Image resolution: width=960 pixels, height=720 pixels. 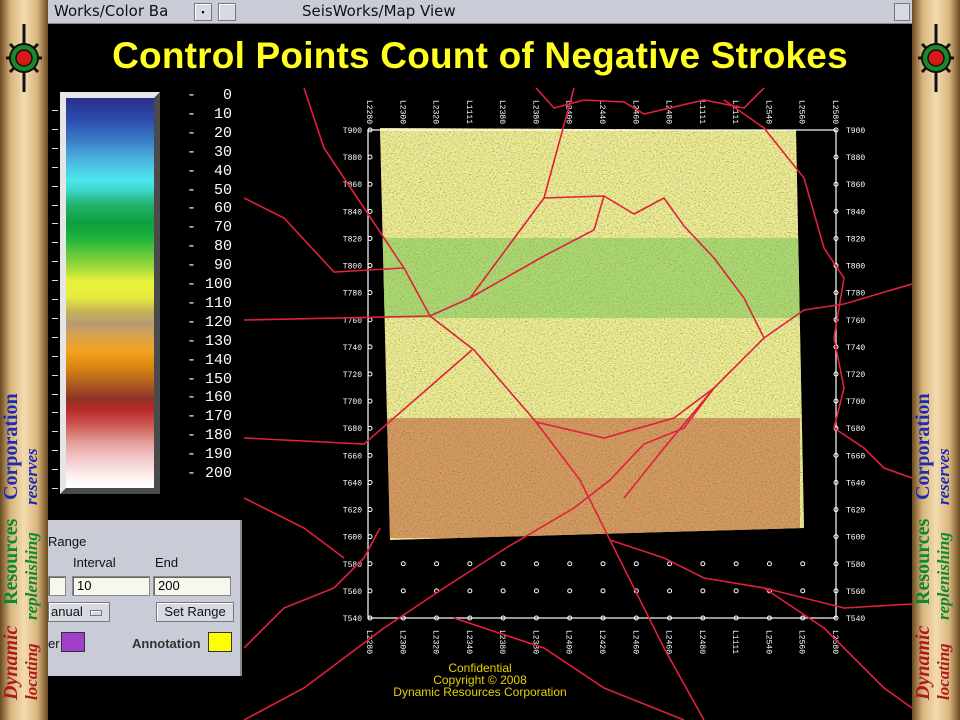 I want to click on start-field, so click(x=57, y=586).